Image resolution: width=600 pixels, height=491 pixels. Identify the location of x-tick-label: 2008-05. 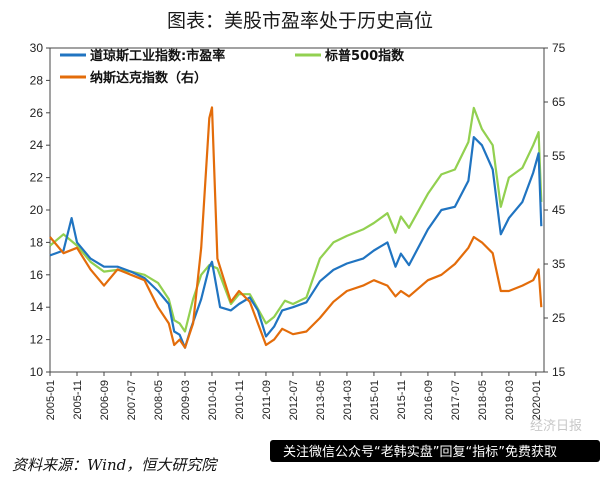
(159, 400).